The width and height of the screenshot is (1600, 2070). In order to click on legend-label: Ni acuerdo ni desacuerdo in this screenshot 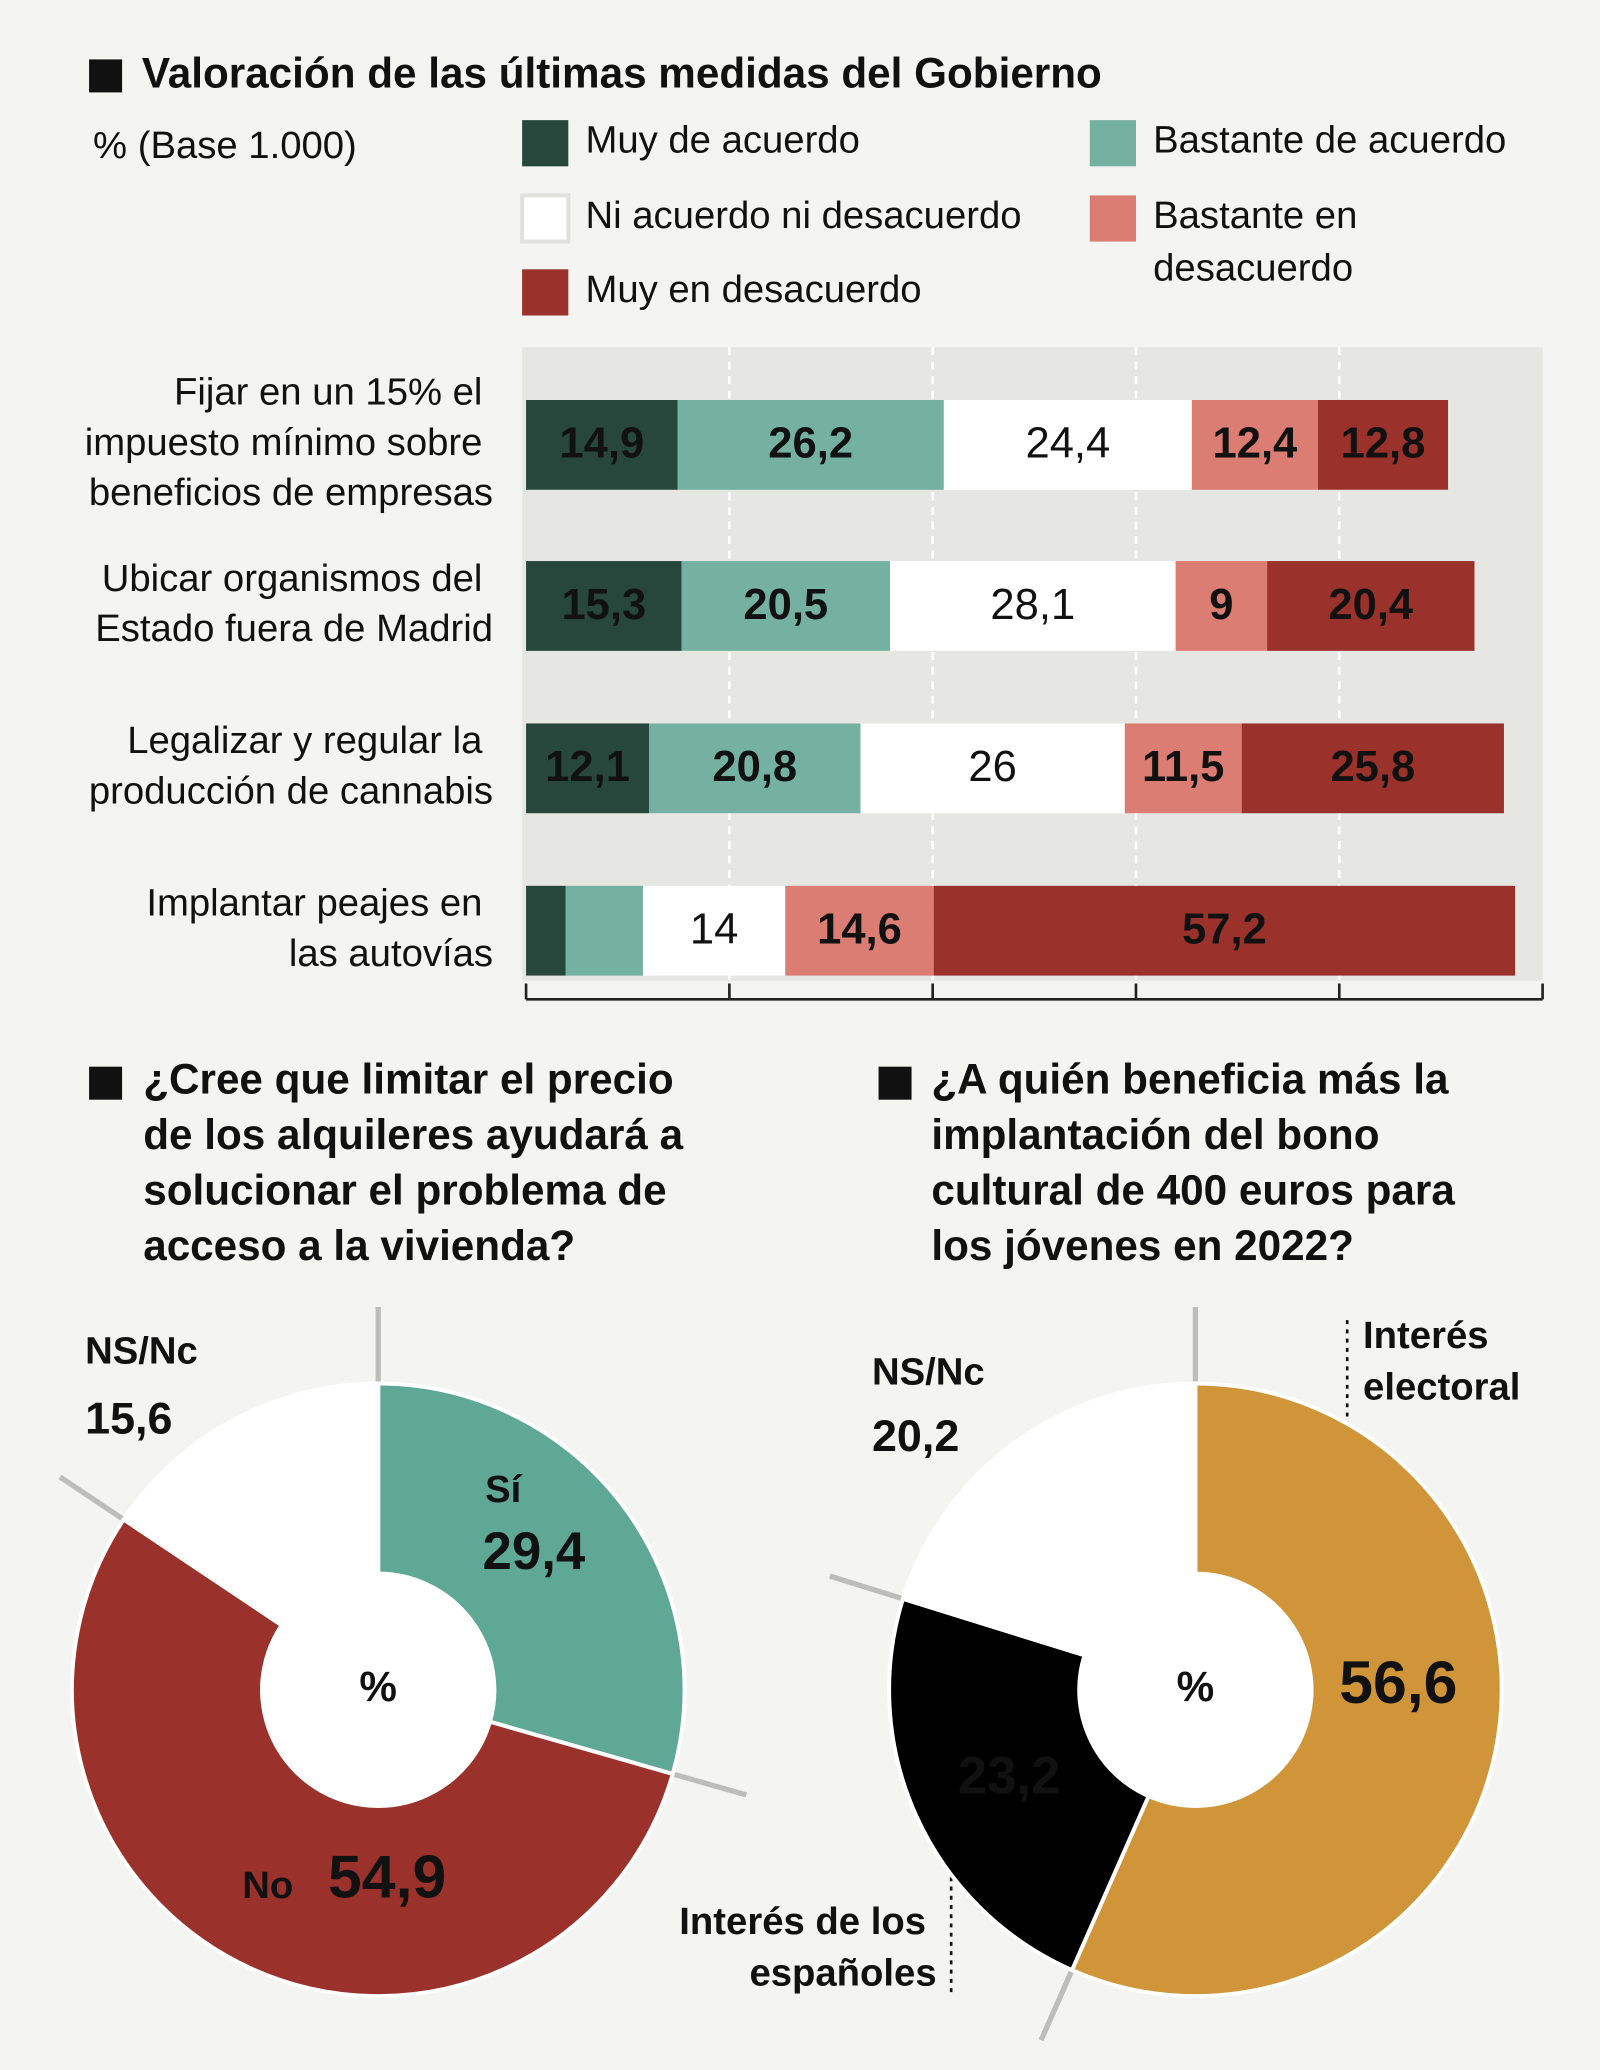, I will do `click(803, 215)`.